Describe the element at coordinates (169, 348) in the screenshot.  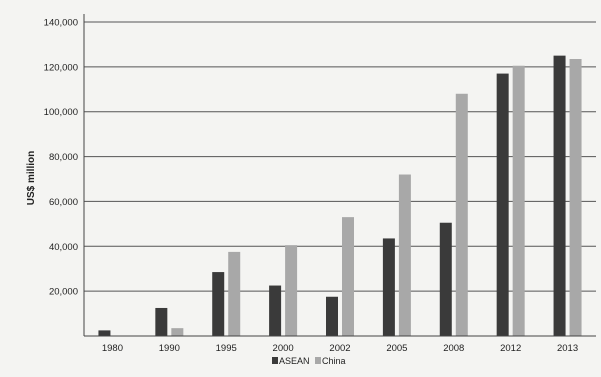
I see `x-tick-label: 1990` at that location.